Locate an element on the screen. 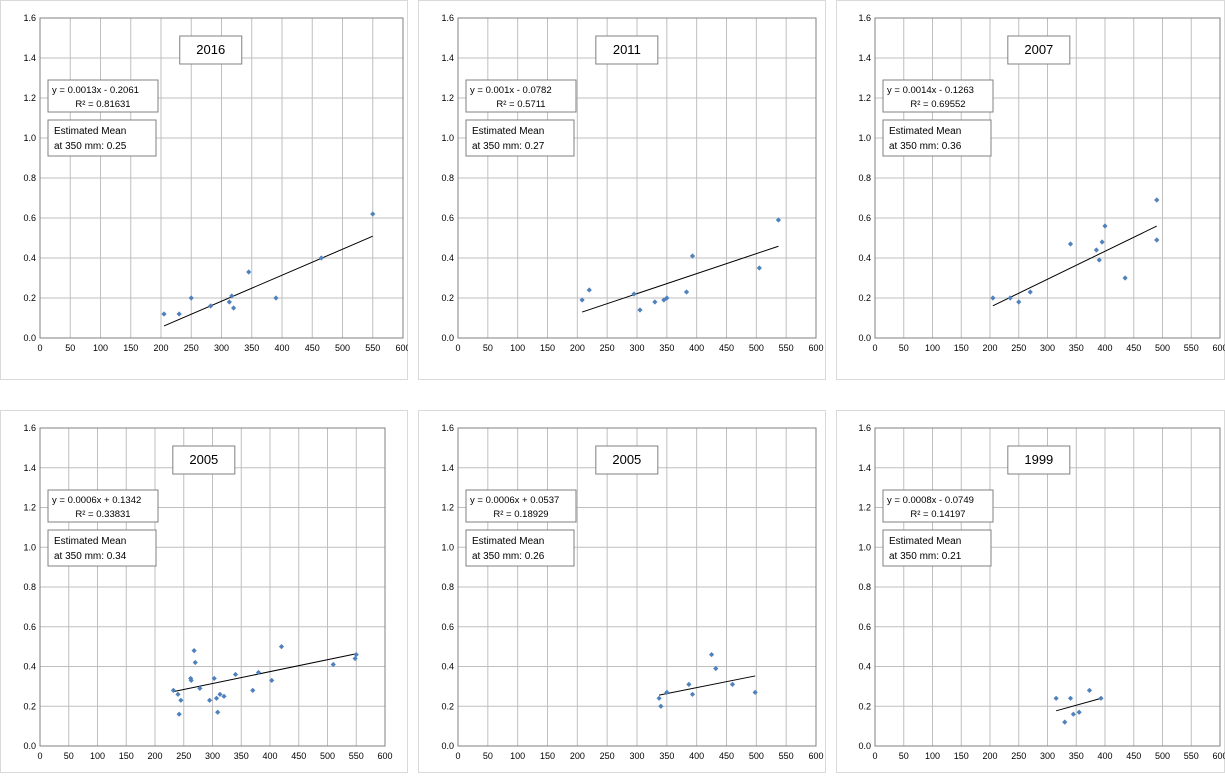  r-squared-value: R² = 0.5711 is located at coordinates (520, 104).